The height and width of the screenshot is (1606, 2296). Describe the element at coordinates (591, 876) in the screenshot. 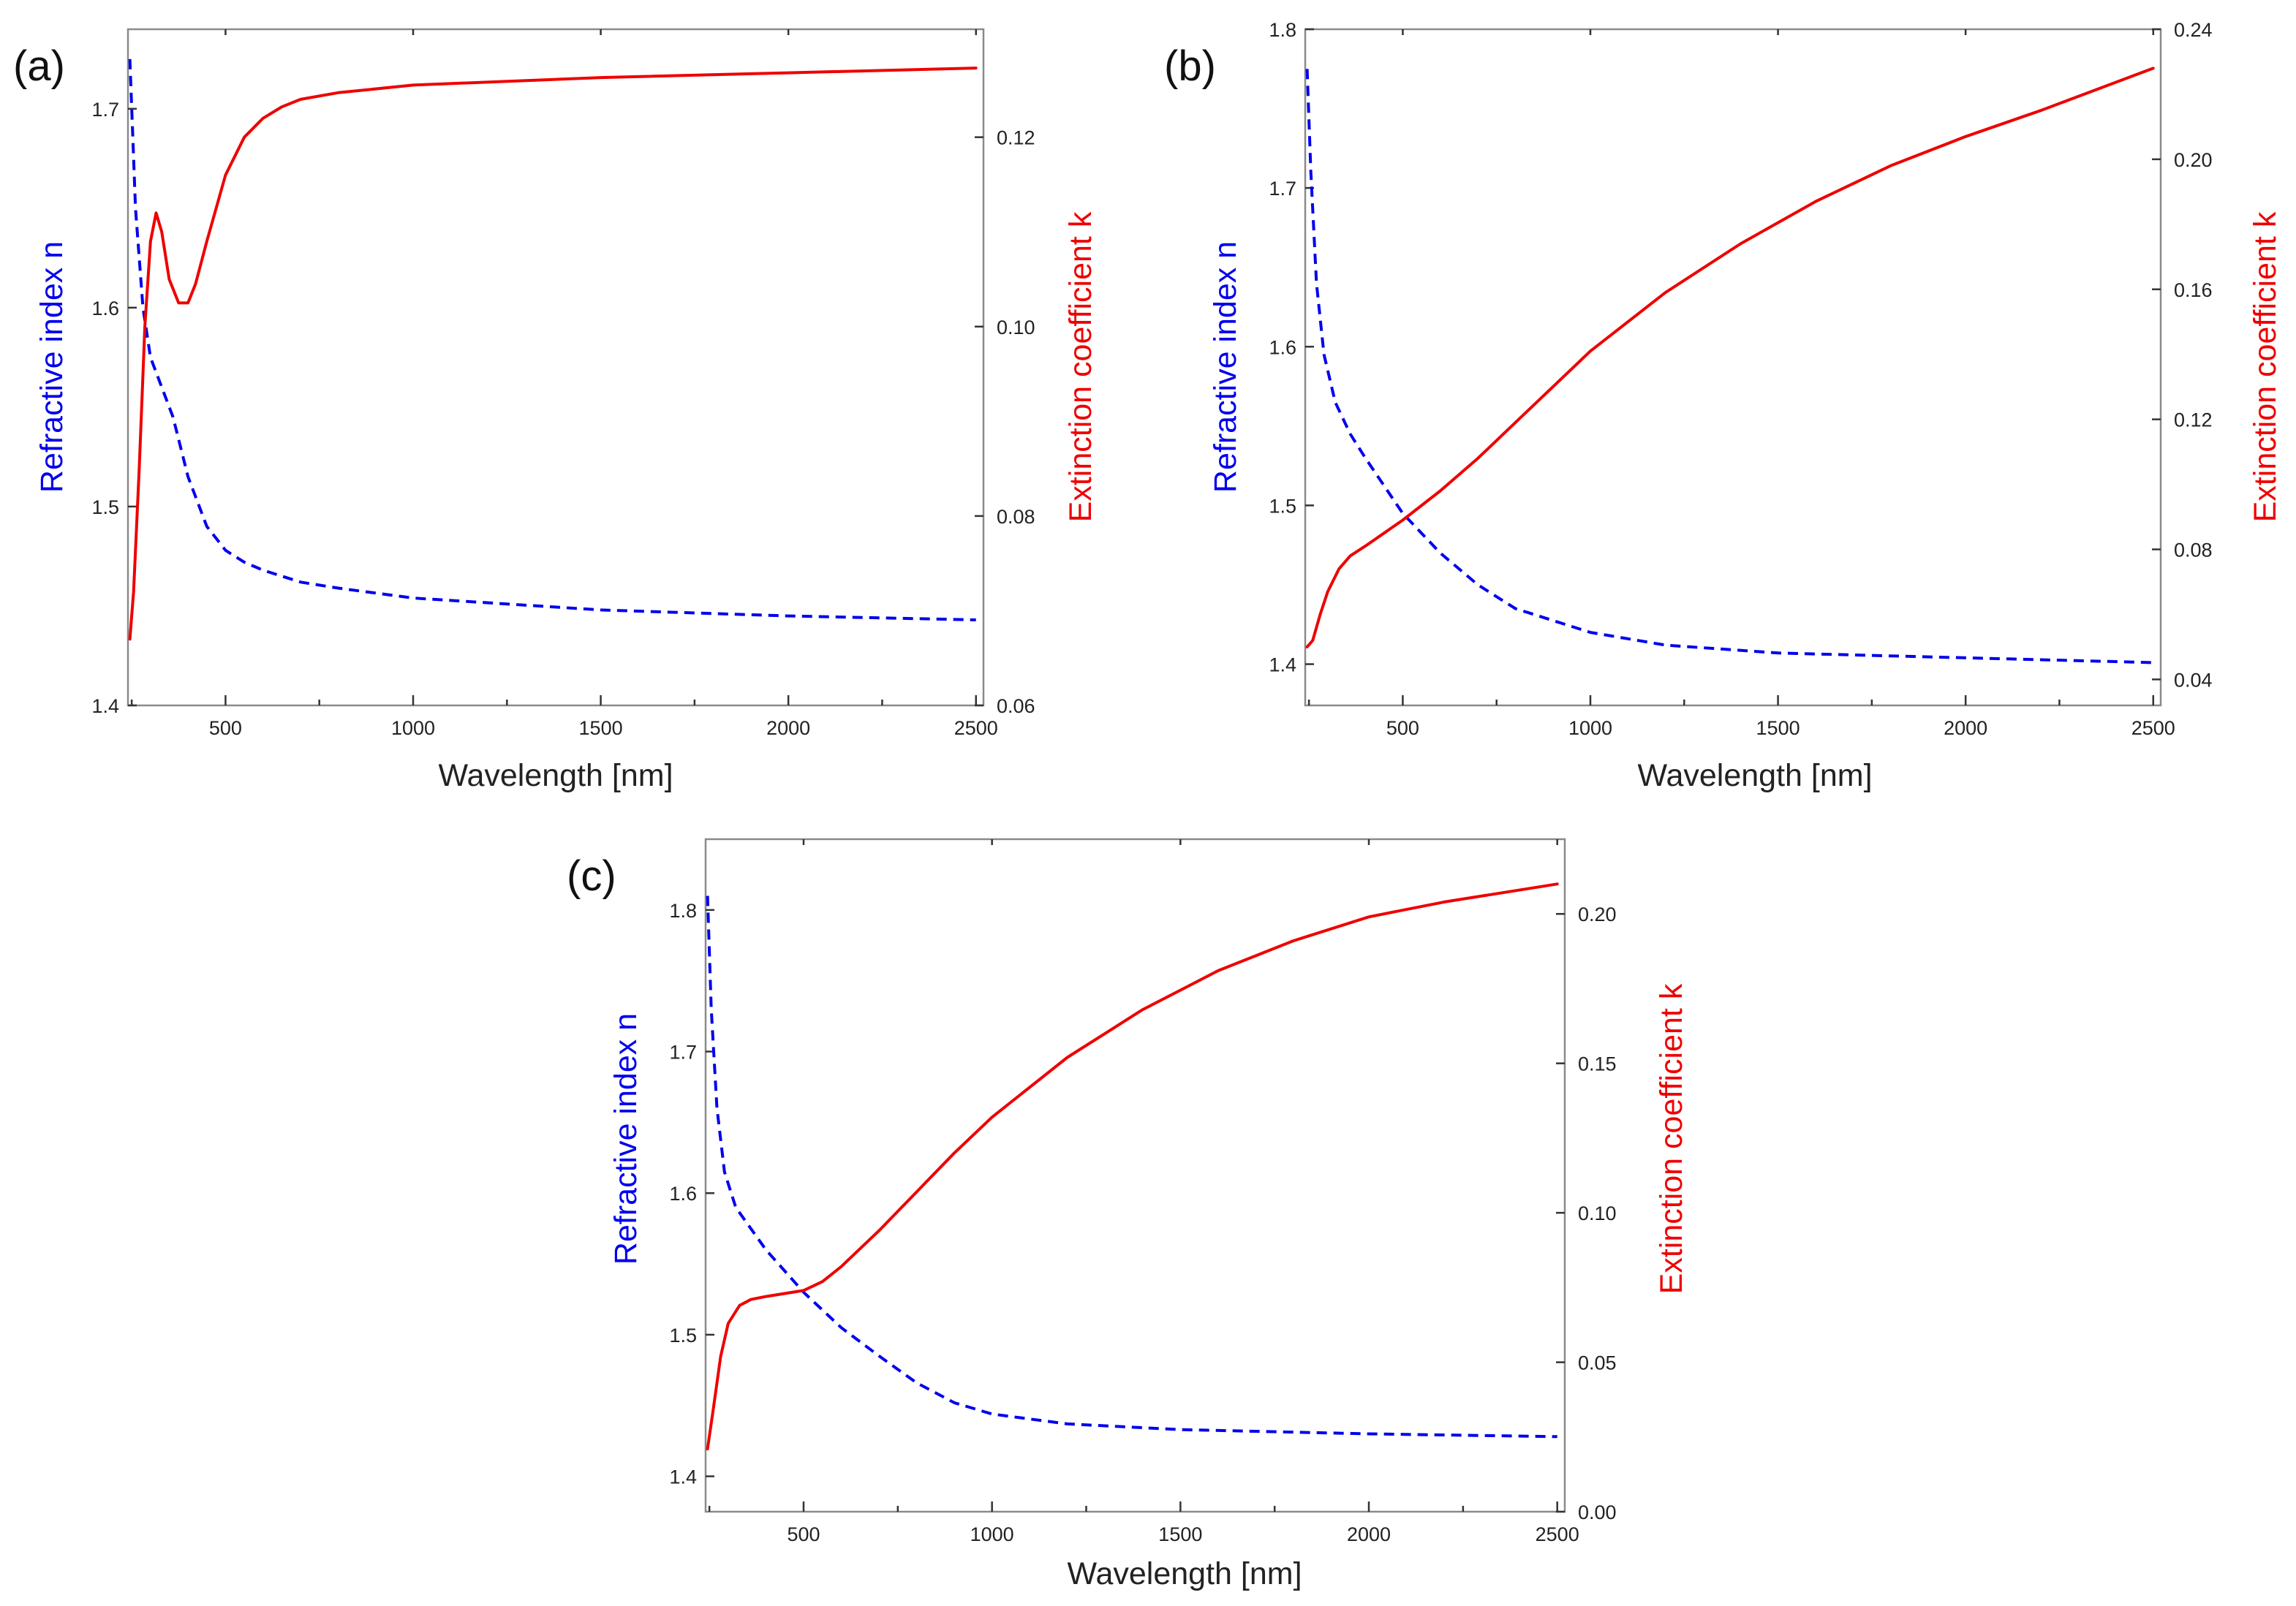

I see `panel-label: (c)` at that location.